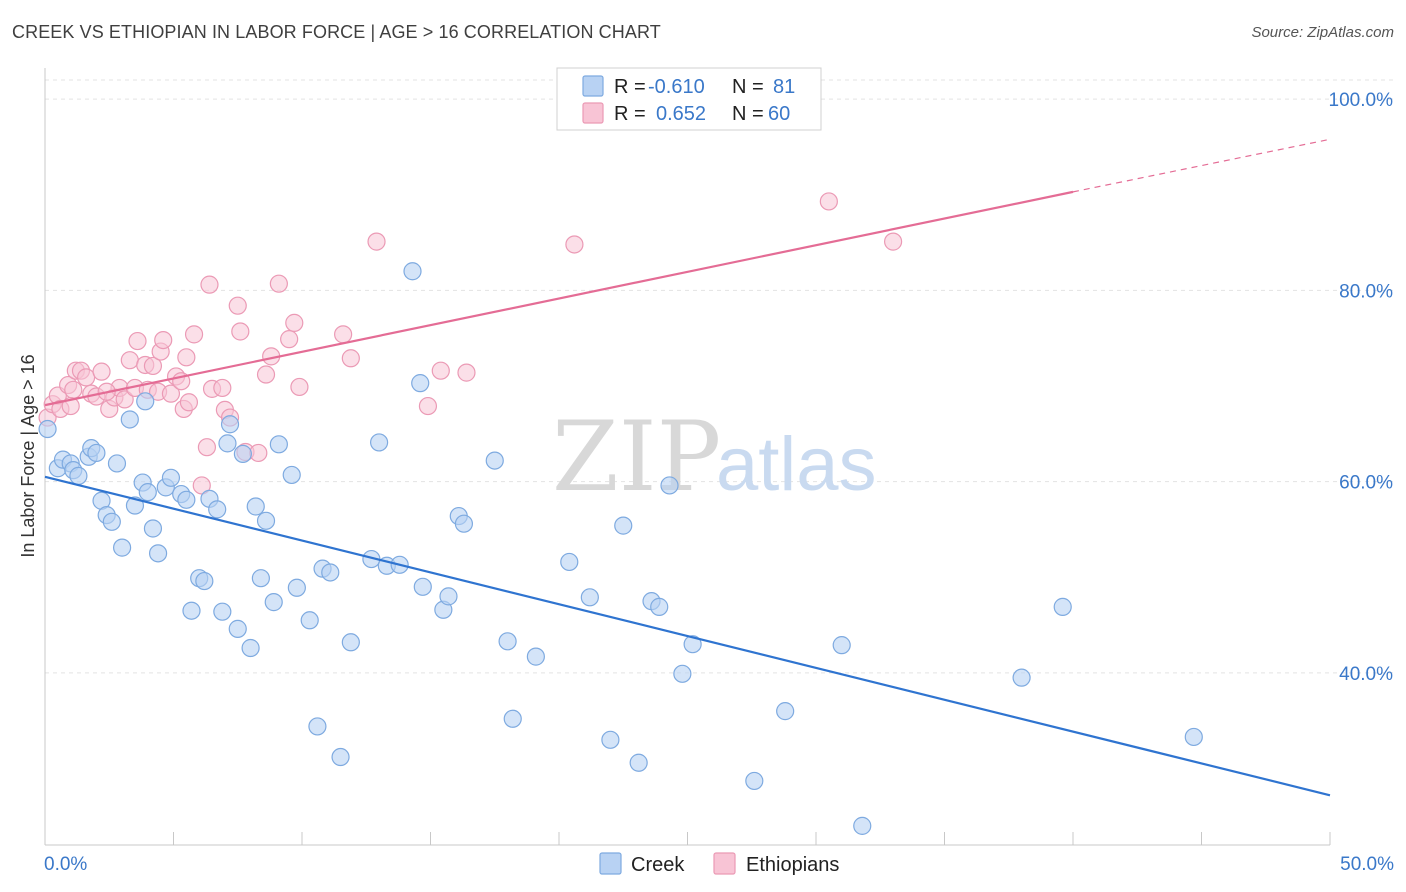 The width and height of the screenshot is (1406, 892). What do you see at coordinates (28, 455) in the screenshot?
I see `y-axis-label: In Labor Force | Age > 16` at bounding box center [28, 455].